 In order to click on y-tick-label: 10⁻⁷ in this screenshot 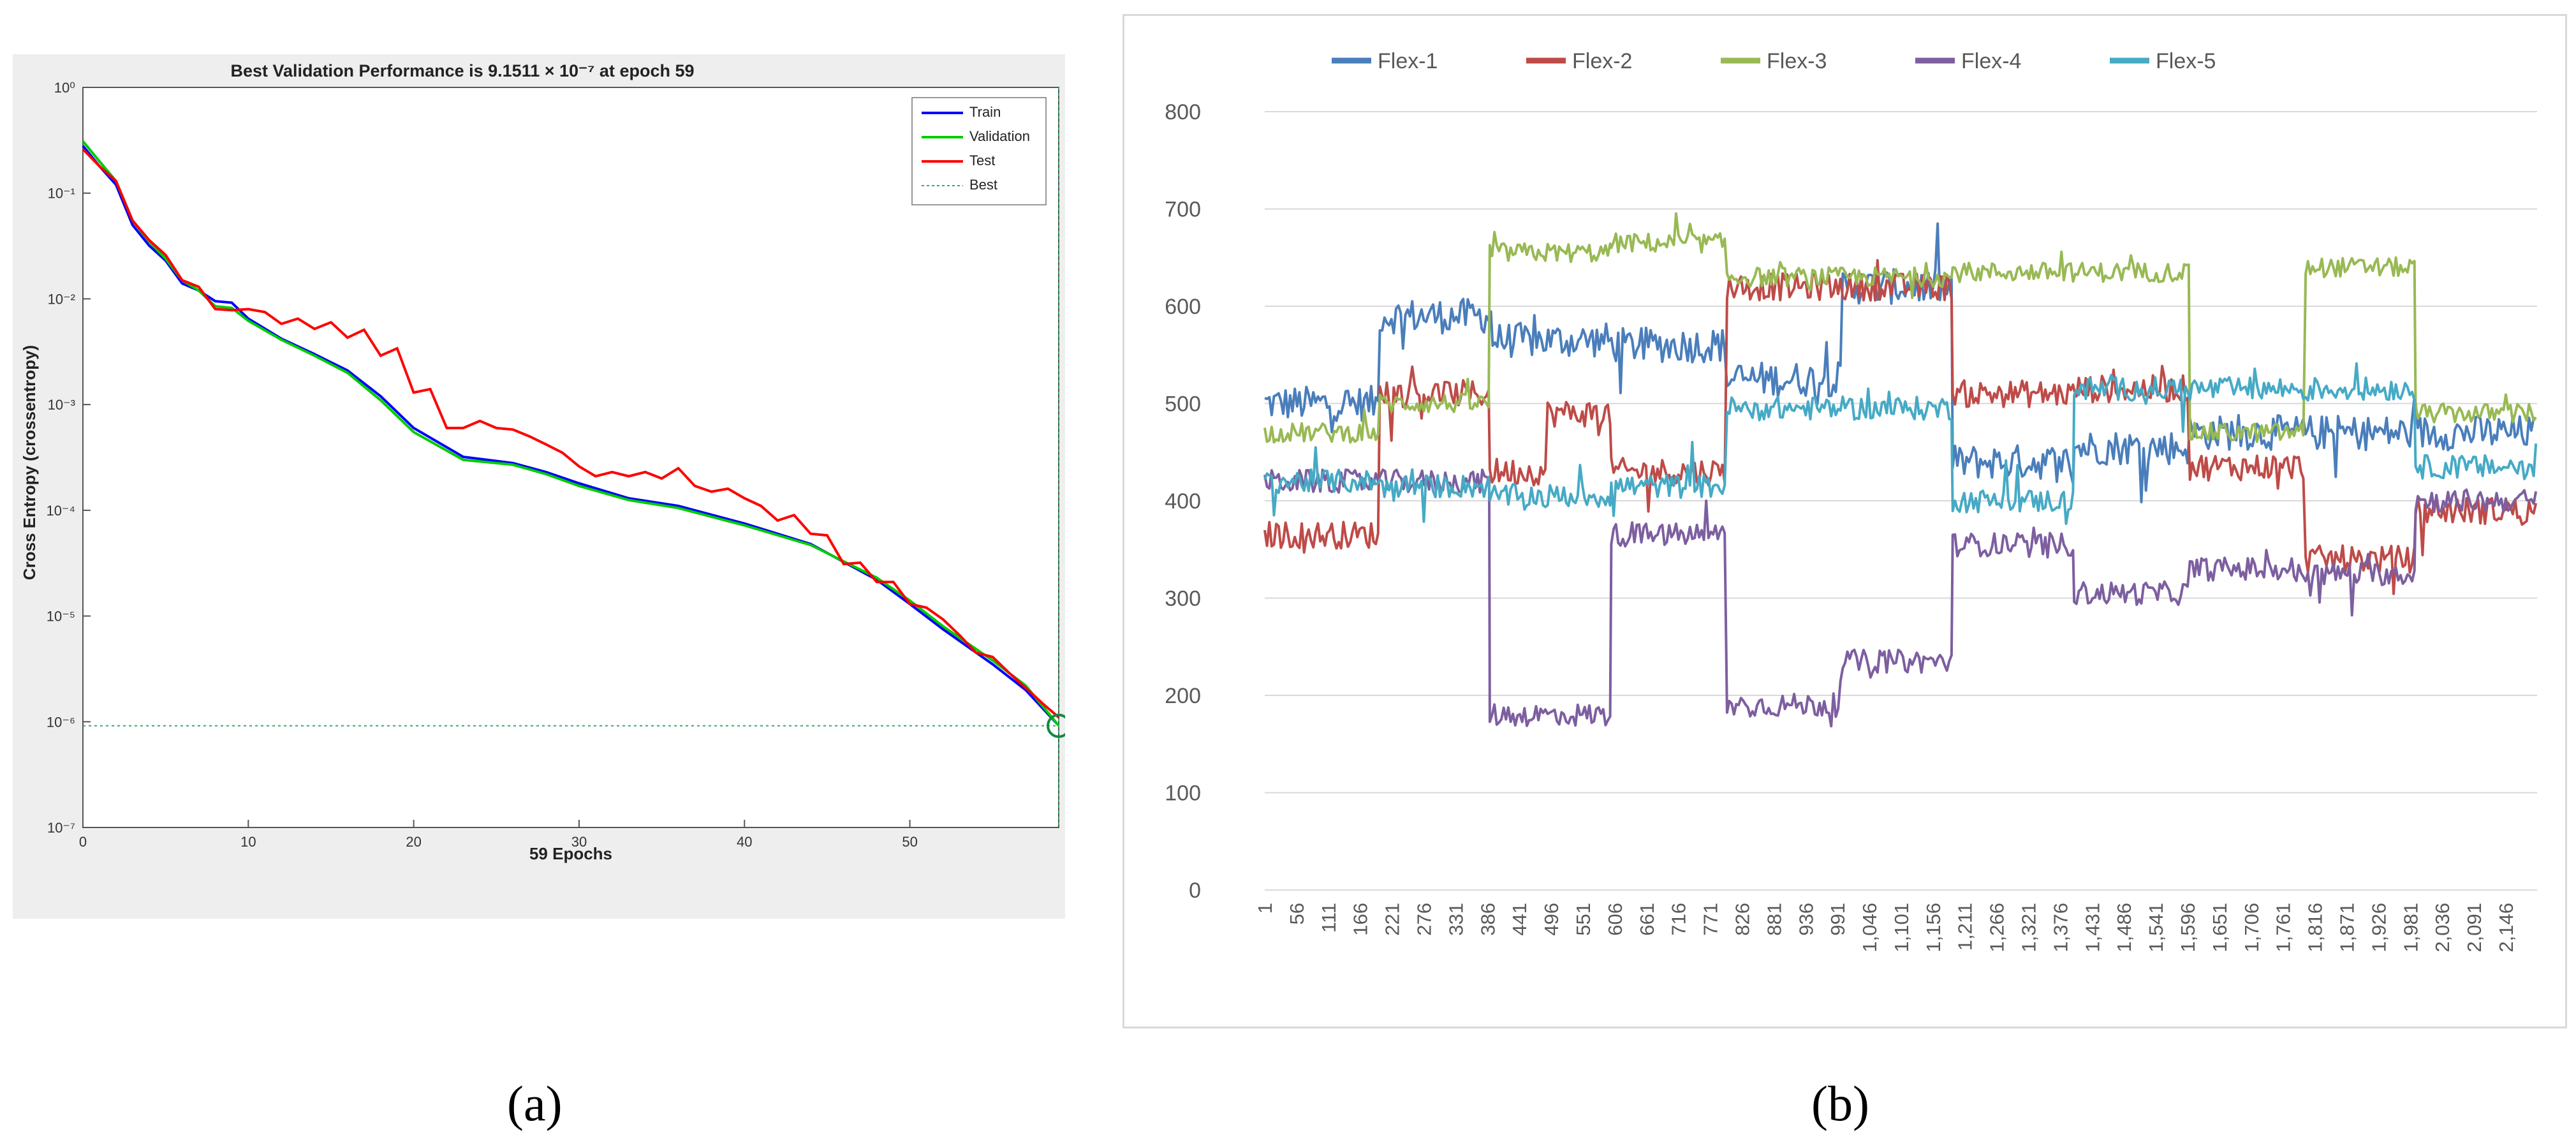, I will do `click(61, 828)`.